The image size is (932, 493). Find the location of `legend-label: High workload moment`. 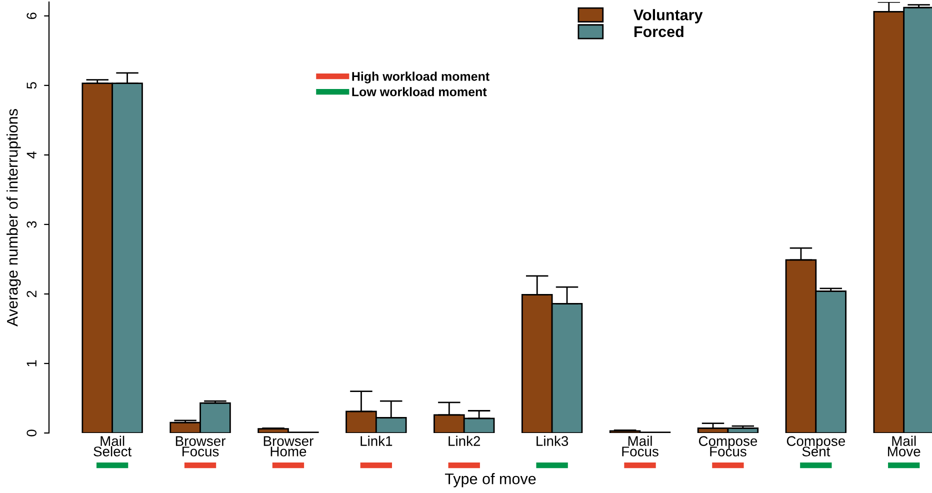

legend-label: High workload moment is located at coordinates (421, 78).